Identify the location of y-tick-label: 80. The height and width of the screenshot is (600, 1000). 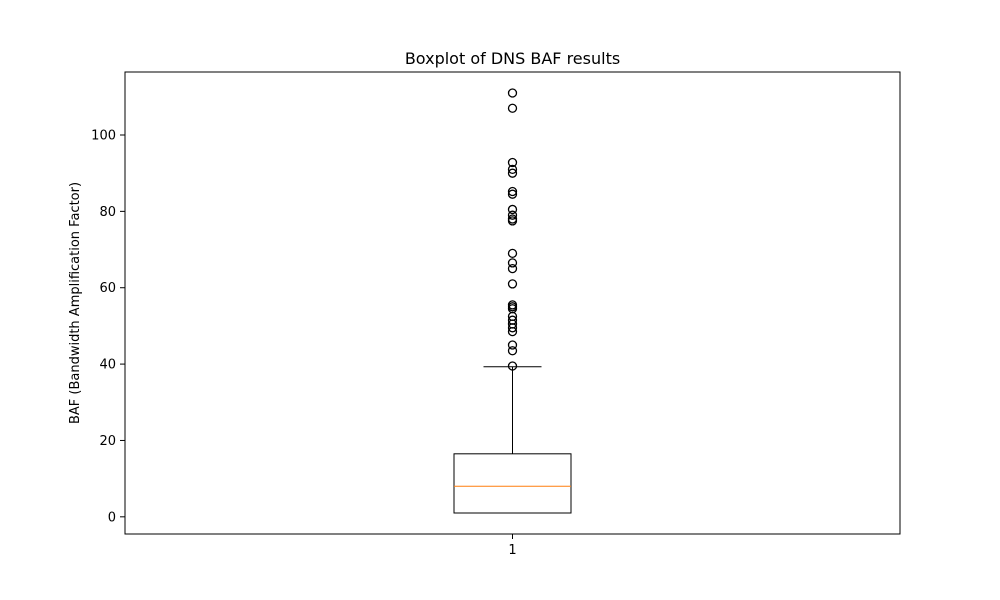
(107, 212).